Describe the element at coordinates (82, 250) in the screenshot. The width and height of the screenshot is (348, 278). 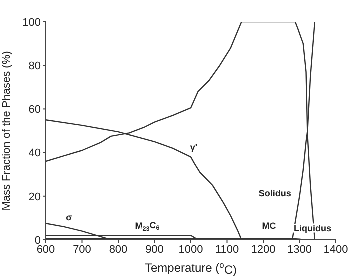
I see `x-tick-label: 700` at that location.